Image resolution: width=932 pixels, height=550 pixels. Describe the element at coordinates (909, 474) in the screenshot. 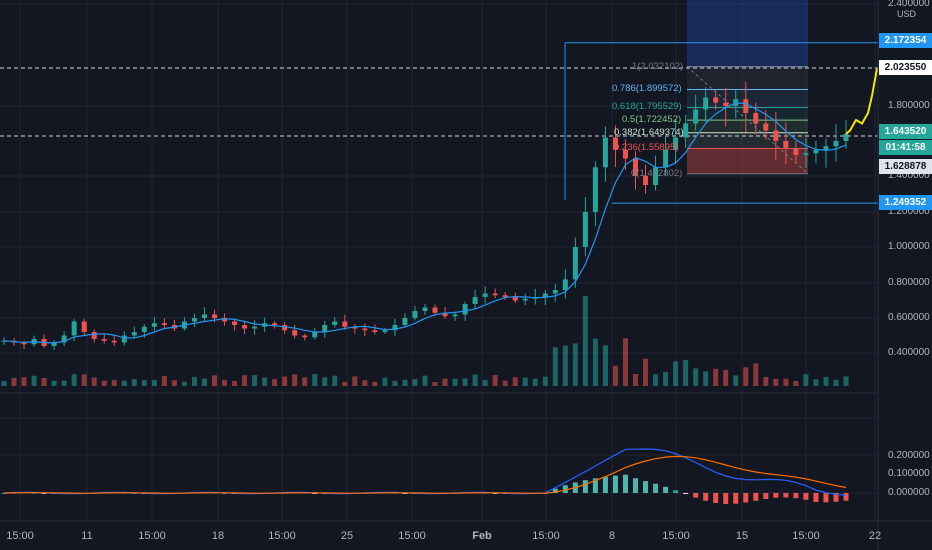

I see `macd-axis-label: 0.100000` at that location.